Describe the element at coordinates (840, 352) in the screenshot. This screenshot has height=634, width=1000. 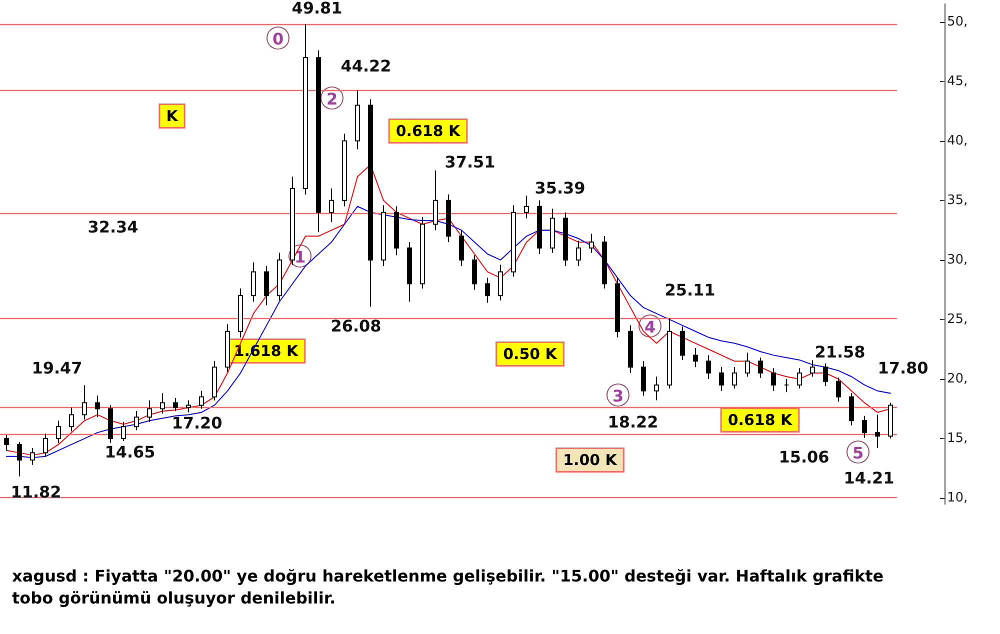
I see `annotation: 21.58` at that location.